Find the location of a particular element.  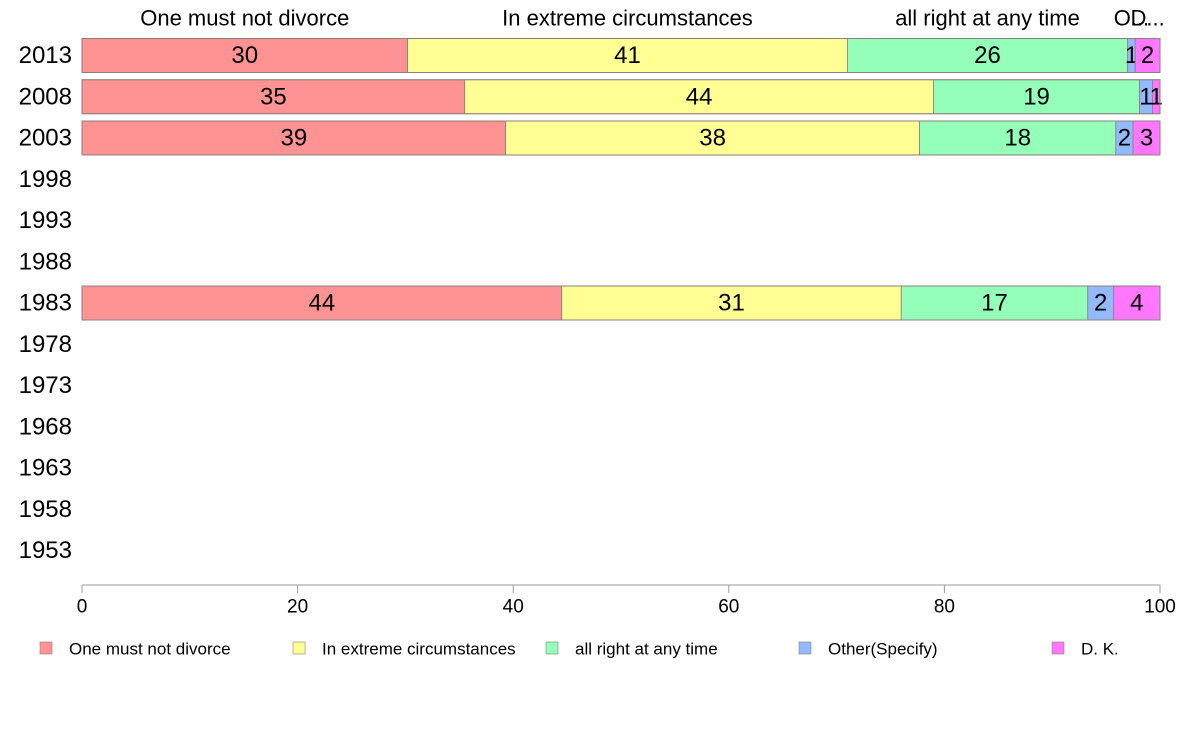

year-label: 2008 is located at coordinates (45, 96).